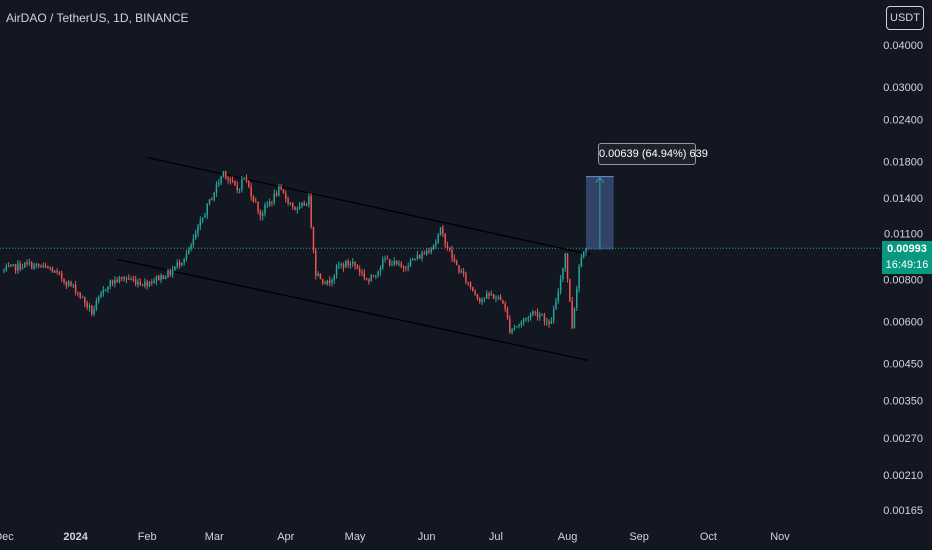  I want to click on symbol-title: AirDAO / TetherUS, 1D, BINANCE, so click(97, 18).